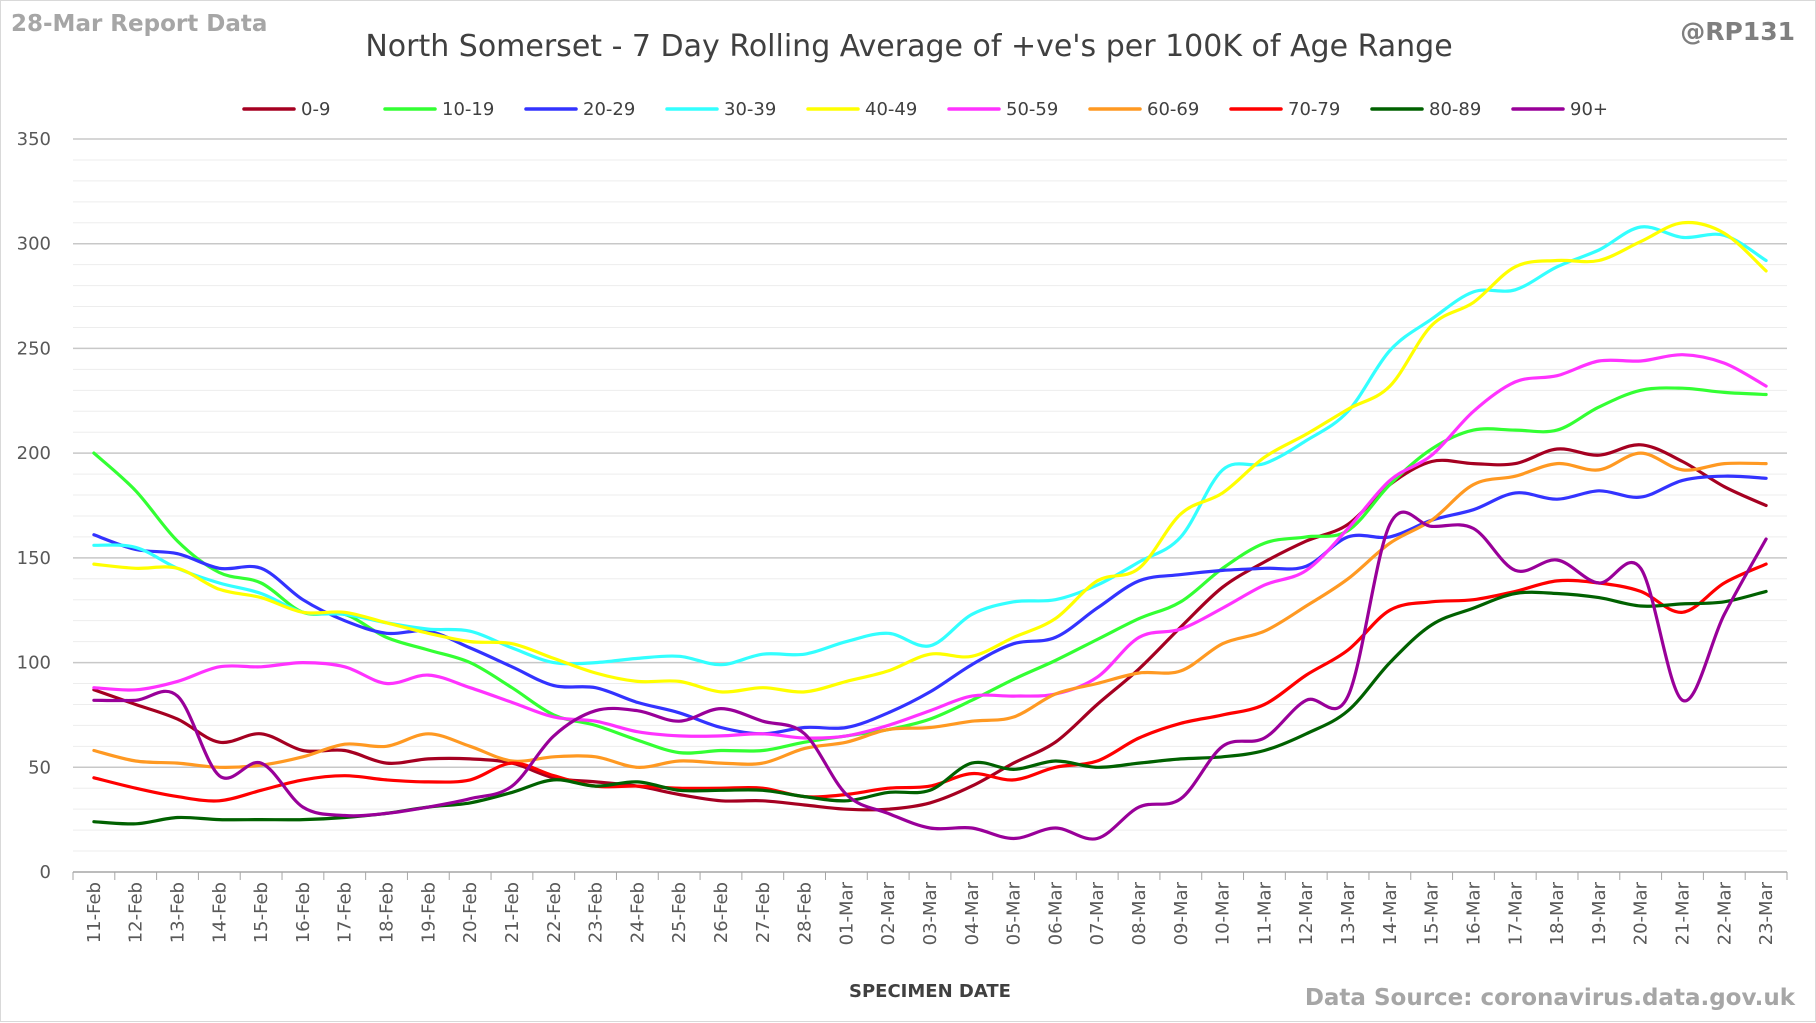  What do you see at coordinates (805, 912) in the screenshot?
I see `x-tick-label: 28-Feb` at bounding box center [805, 912].